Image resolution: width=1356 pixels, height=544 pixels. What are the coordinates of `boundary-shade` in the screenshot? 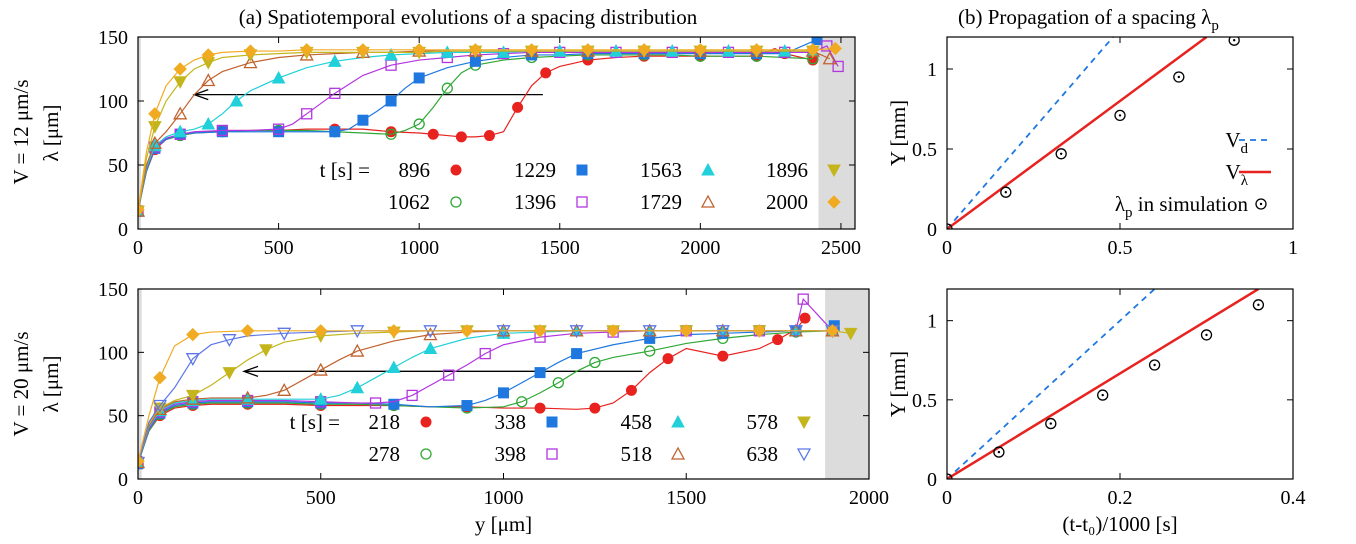 It's located at (139, 133).